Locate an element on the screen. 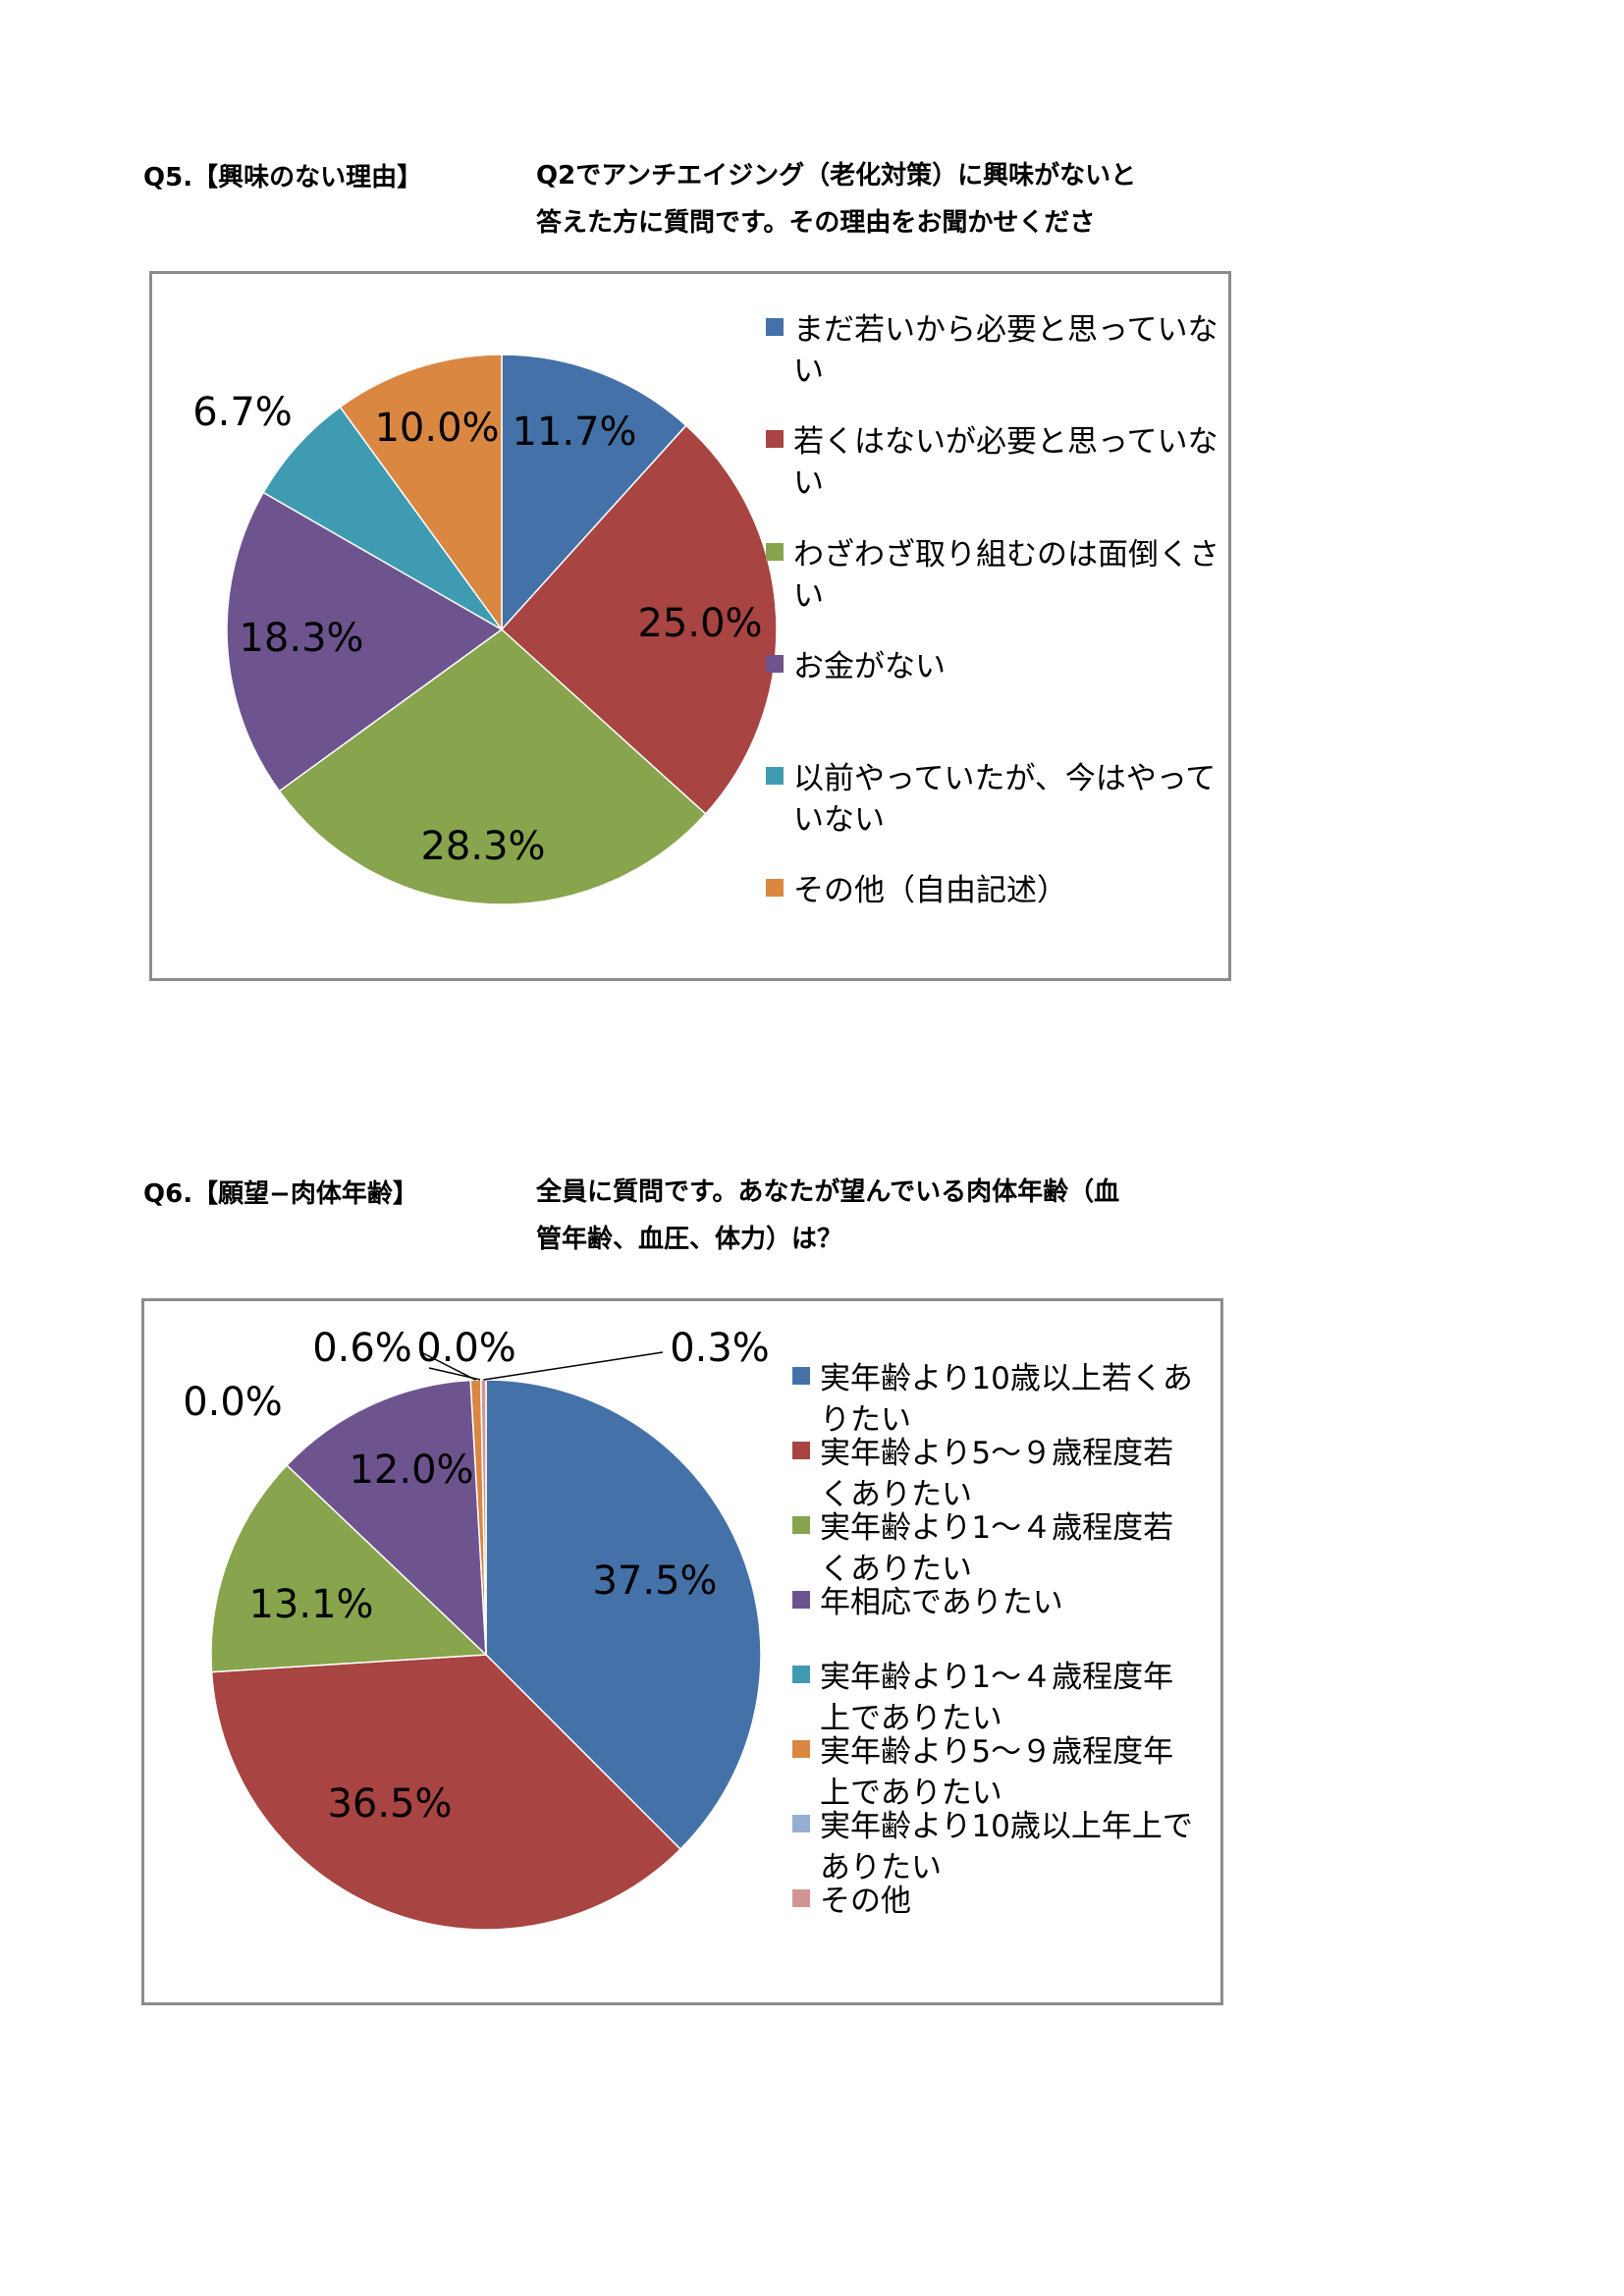  legend-item-6: 実年齢より10歳以上年上で ありたい is located at coordinates (992, 1847).